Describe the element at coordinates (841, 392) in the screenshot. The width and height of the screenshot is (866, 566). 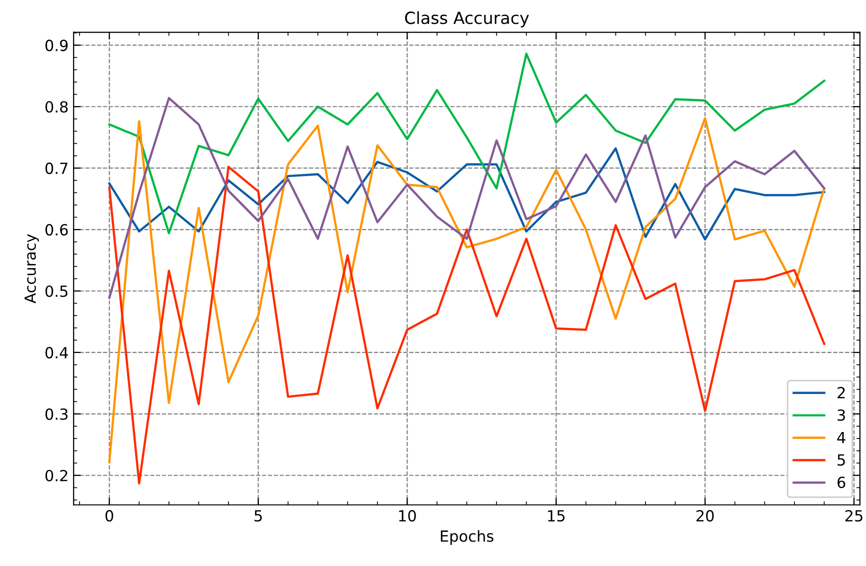
I see `legend-label: 2` at that location.